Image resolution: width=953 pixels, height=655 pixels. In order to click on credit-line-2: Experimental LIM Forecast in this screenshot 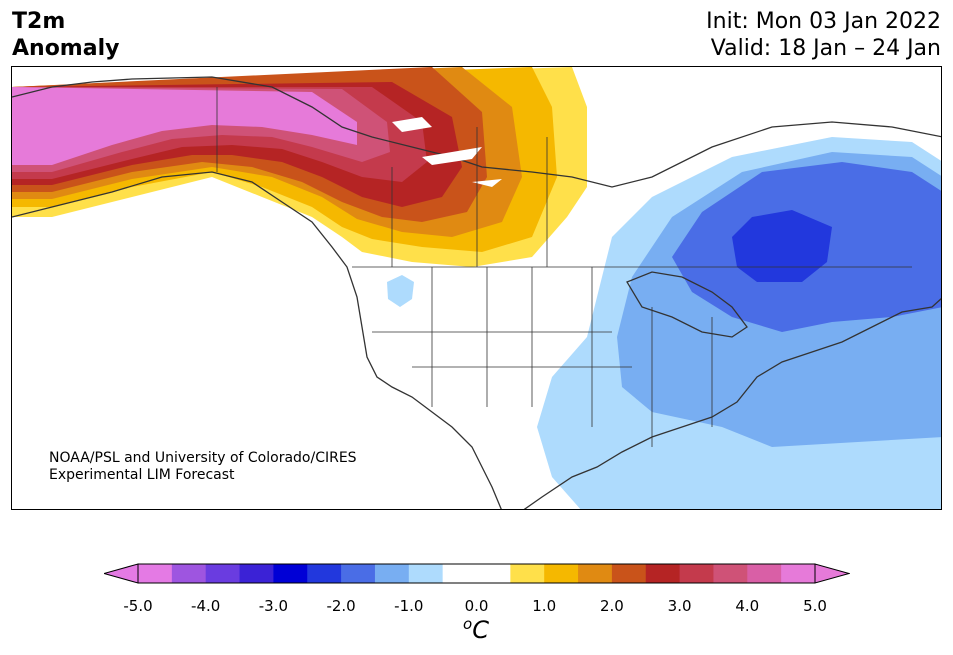, I will do `click(142, 475)`.